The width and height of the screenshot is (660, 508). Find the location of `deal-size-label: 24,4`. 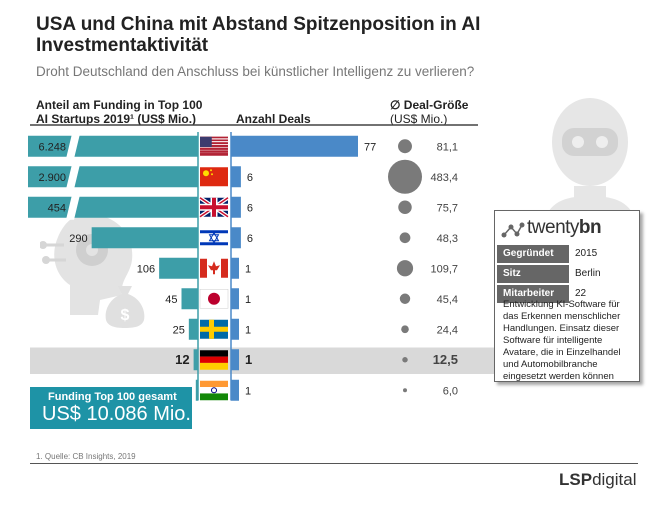

deal-size-label: 24,4 is located at coordinates (447, 330).